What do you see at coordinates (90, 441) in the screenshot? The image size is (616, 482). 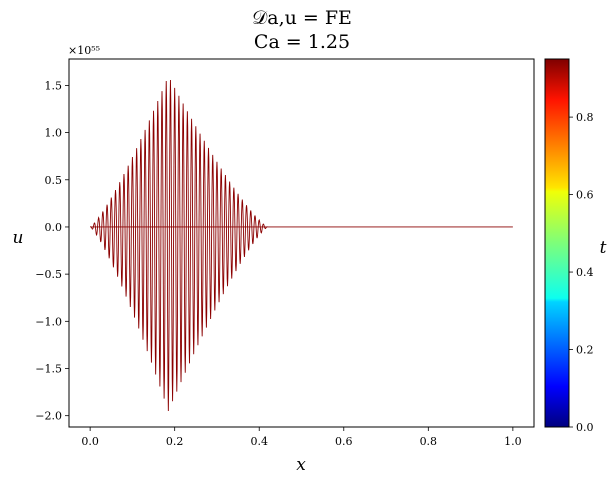 I see `x-tick-label: 0.0` at bounding box center [90, 441].